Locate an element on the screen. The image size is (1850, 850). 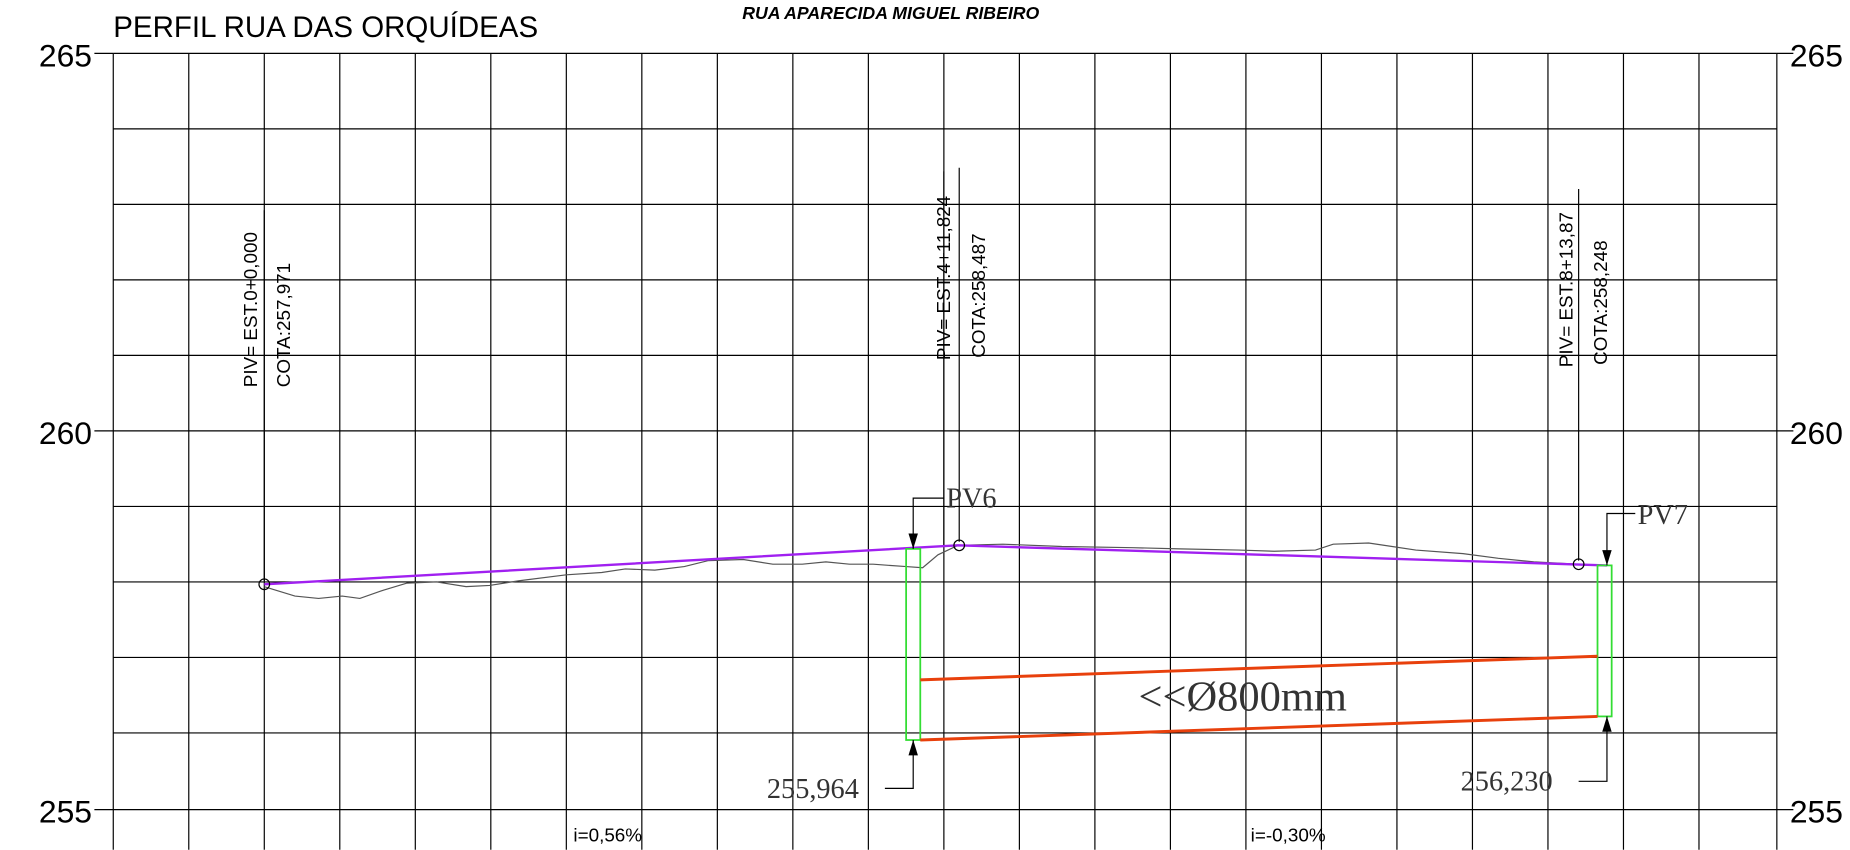
subtitle: RUA APARECIDA MIGUEL RIBEIRO is located at coordinates (890, 13).